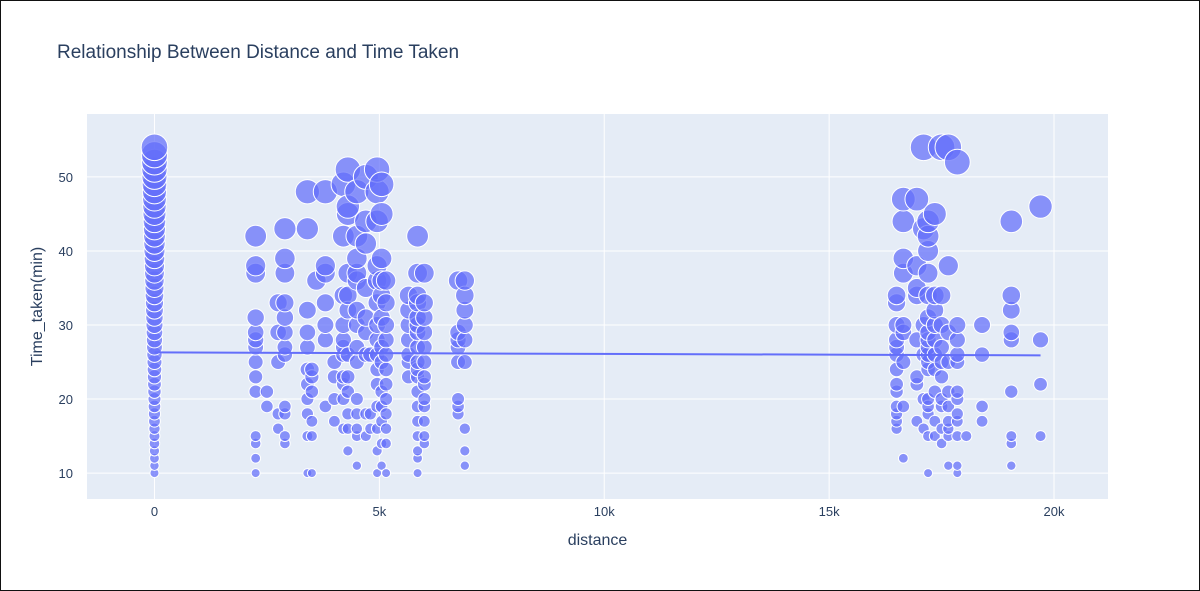 This screenshot has width=1200, height=591. What do you see at coordinates (154, 511) in the screenshot?
I see `x-tick-label: 0` at bounding box center [154, 511].